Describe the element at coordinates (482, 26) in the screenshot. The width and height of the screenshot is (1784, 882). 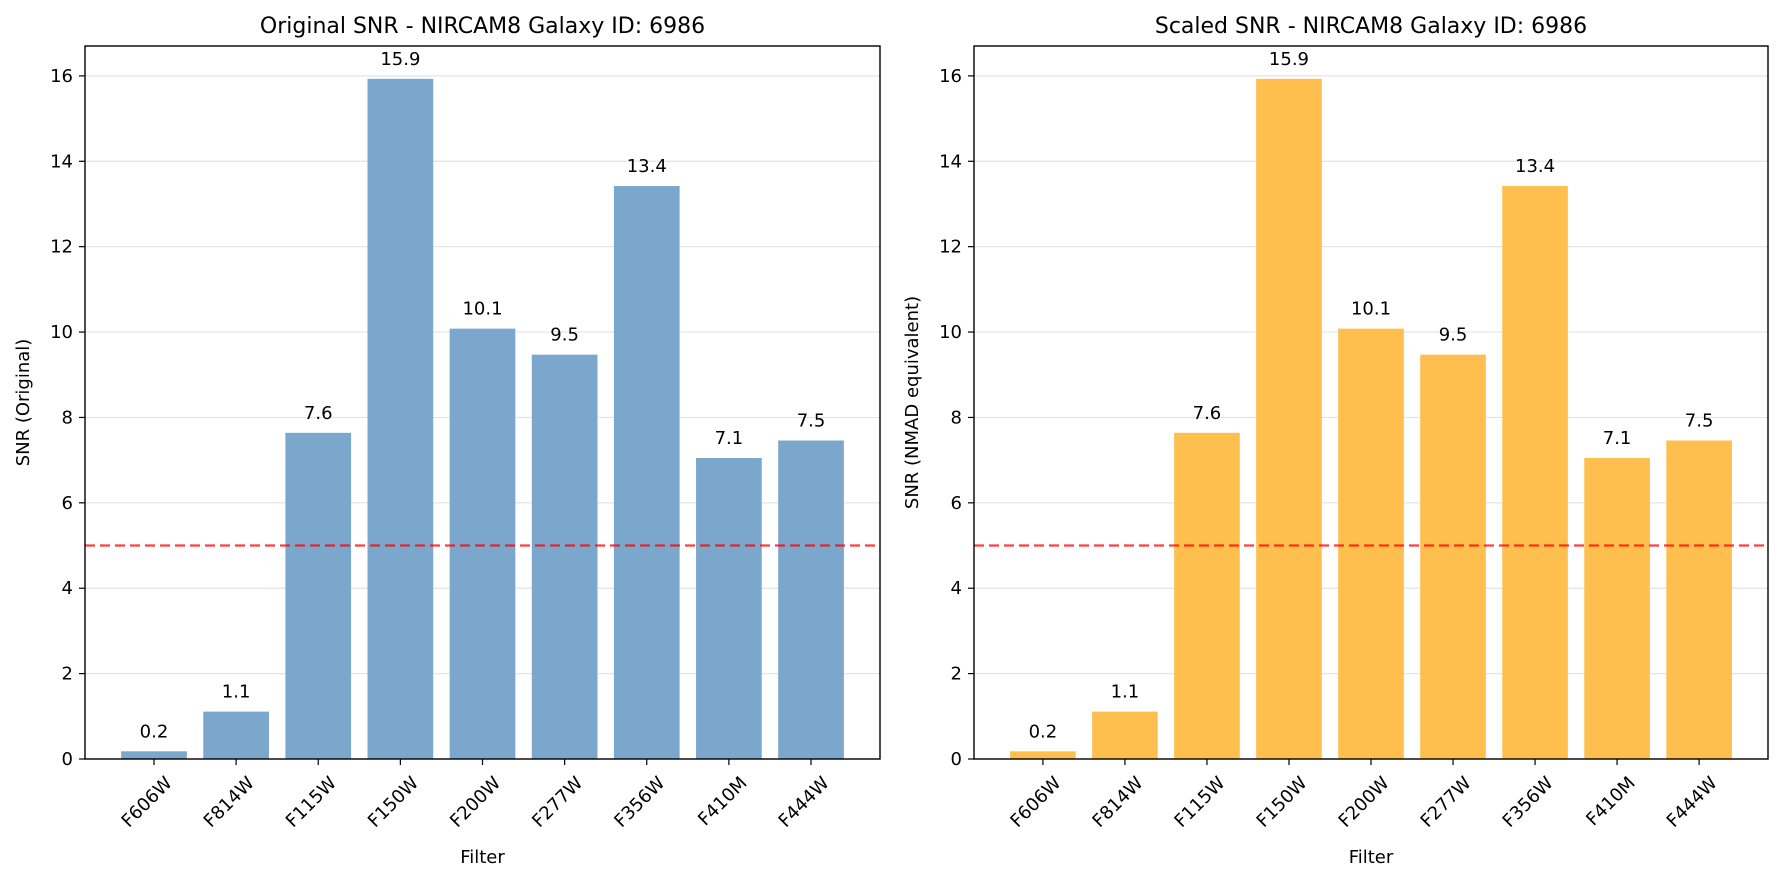
I see `chart-title: Original SNR - NIRCAM8 Galaxy ID: 6986` at that location.